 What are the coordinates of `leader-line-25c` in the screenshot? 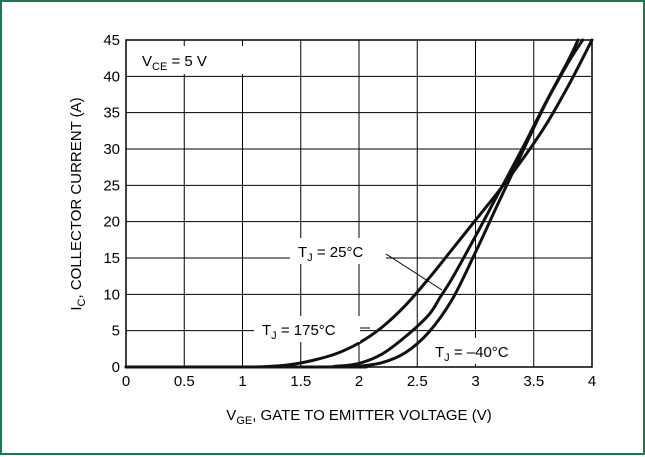 It's located at (414, 272).